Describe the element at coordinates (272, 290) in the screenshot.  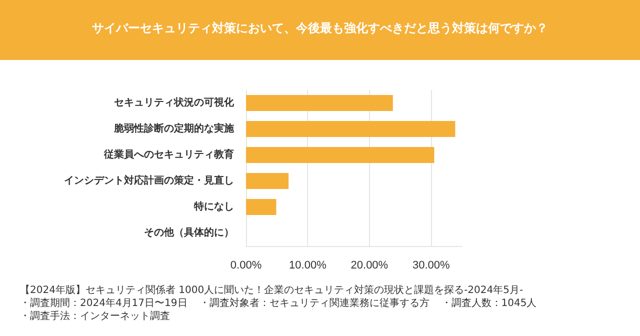
I see `text: 【2024年版】セキュリティ関係者 1000人に聞いた！企業のセキュリティ対策の現状と課題を探る-2024年5月-` at that location.